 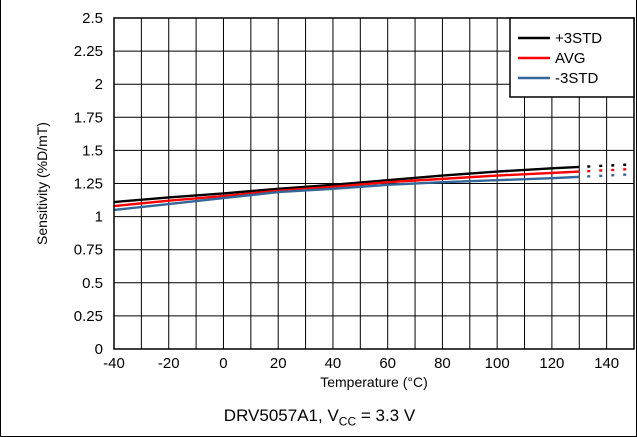 What do you see at coordinates (99, 349) in the screenshot?
I see `y-tick-label: 0` at bounding box center [99, 349].